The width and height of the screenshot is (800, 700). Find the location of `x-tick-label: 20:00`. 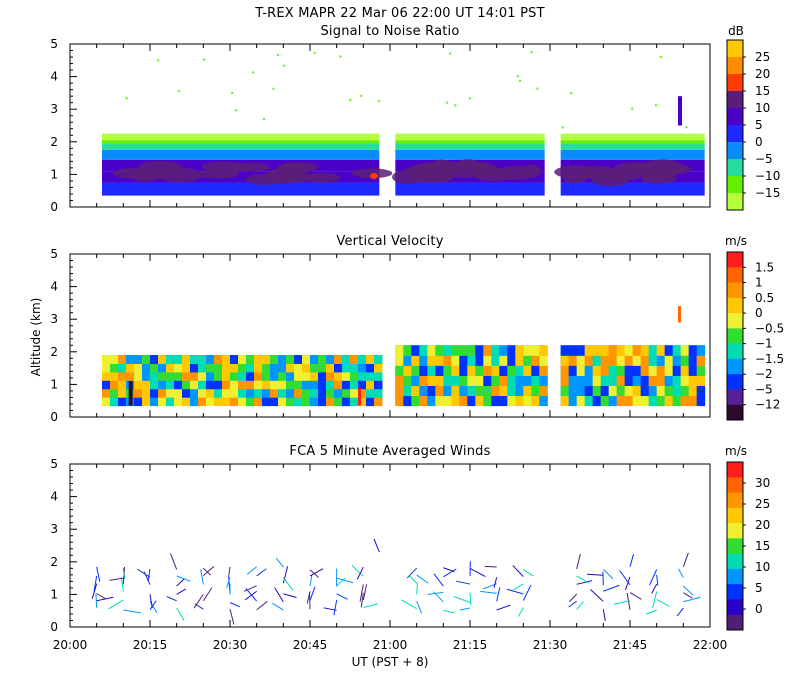

x-tick-label: 20:00 is located at coordinates (70, 645).